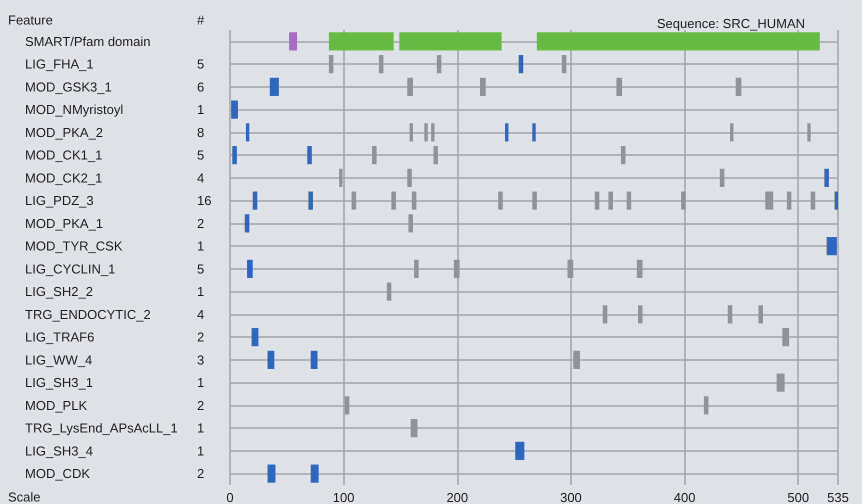 The image size is (862, 504). Describe the element at coordinates (68, 86) in the screenshot. I see `y-tick-label: MOD_GSK3_1` at that location.